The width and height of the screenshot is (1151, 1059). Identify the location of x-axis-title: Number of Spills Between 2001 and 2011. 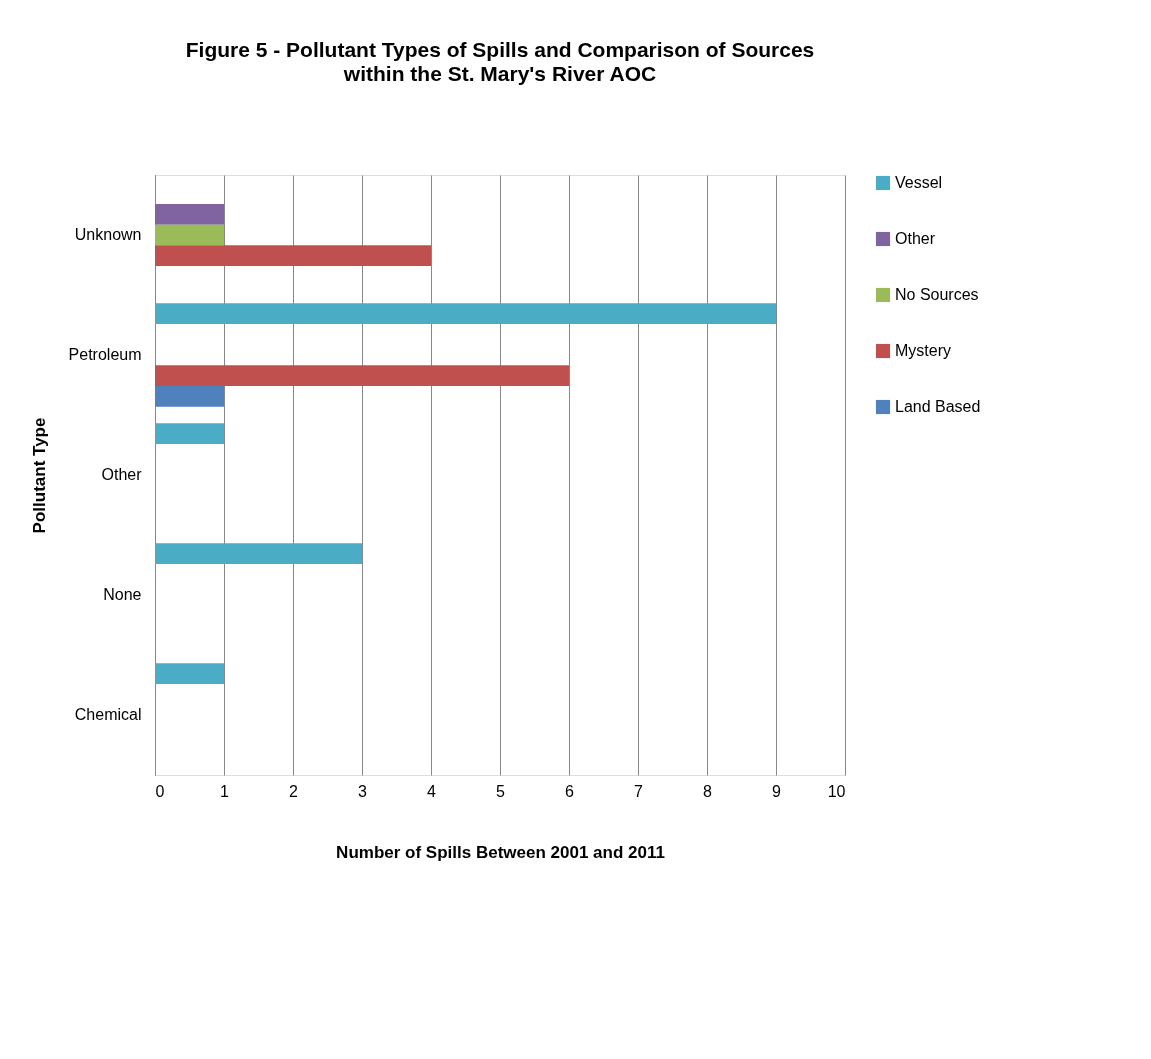
(500, 852).